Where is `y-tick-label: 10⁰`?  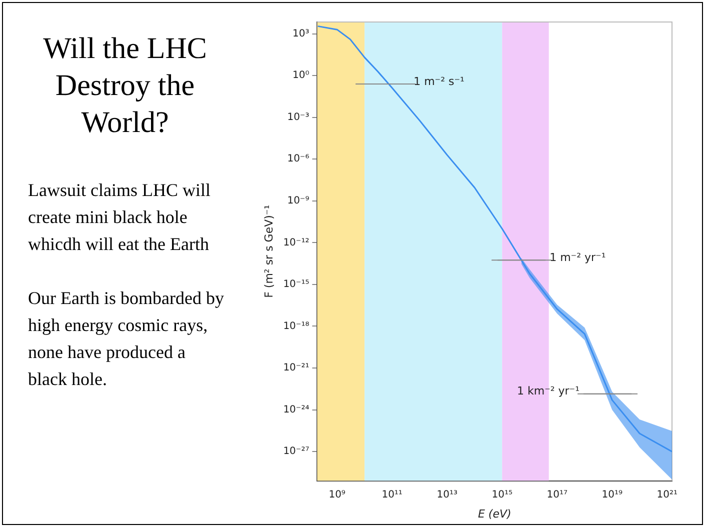 y-tick-label: 10⁰ is located at coordinates (301, 76).